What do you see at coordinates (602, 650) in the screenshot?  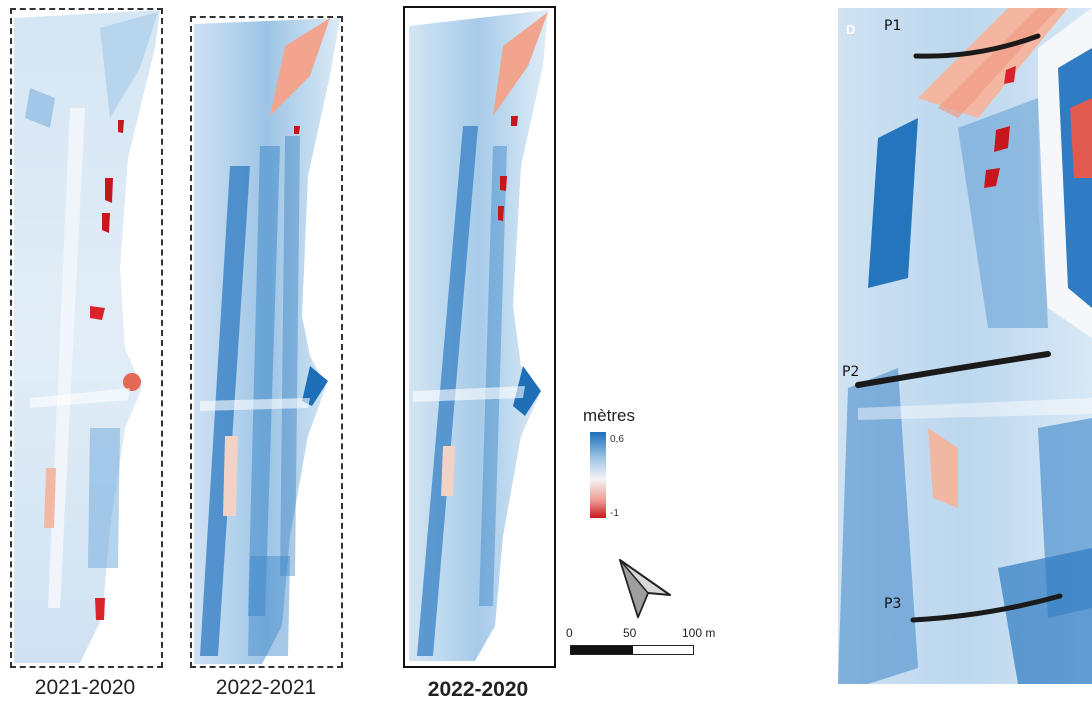 I see `scale-bar-black-segment` at bounding box center [602, 650].